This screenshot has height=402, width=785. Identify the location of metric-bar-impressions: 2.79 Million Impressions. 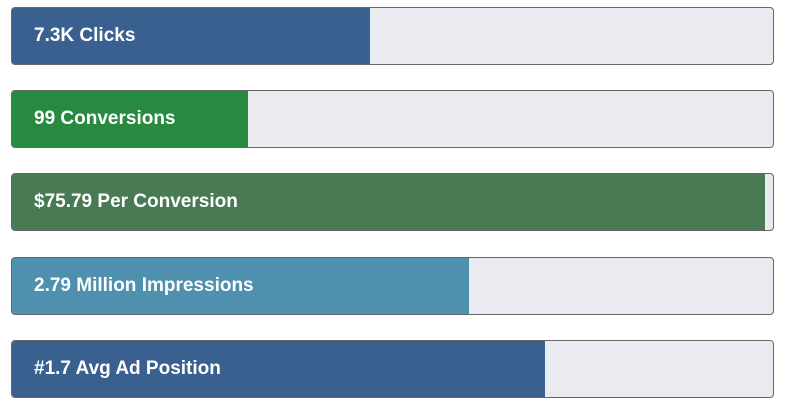
(392, 286).